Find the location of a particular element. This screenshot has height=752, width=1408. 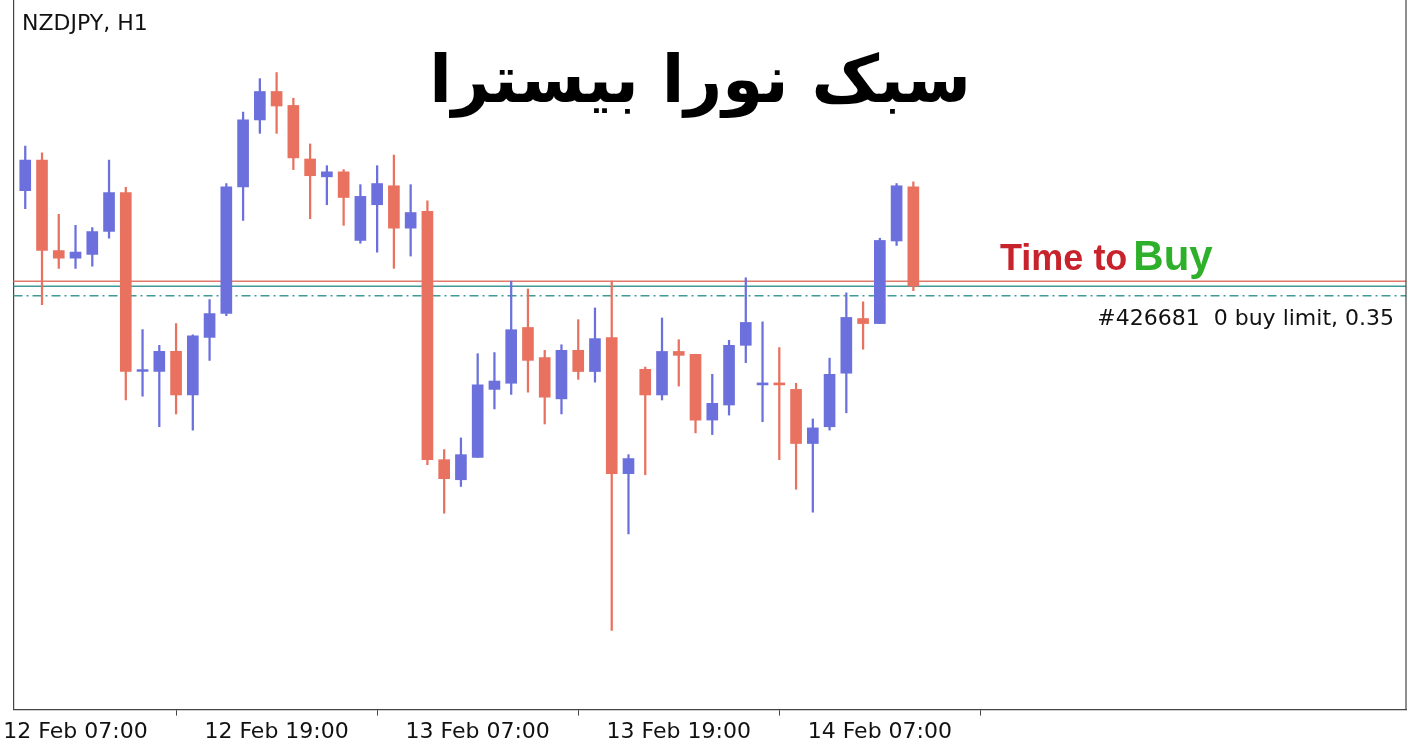

chart-title: سبک نورا بیسترا is located at coordinates (700, 80).